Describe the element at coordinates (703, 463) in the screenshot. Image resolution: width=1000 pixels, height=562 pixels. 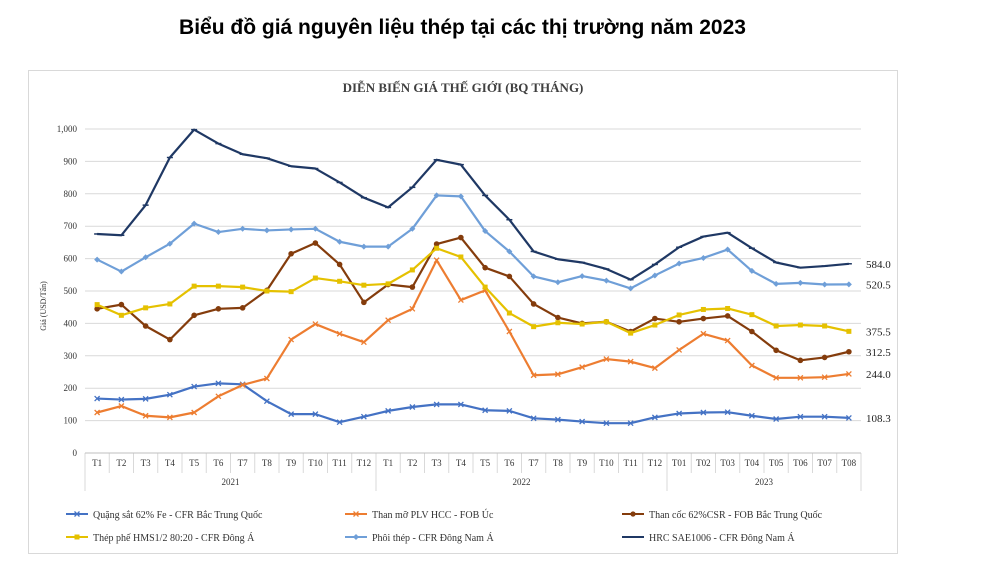
I see `x-tick-label: T02` at that location.